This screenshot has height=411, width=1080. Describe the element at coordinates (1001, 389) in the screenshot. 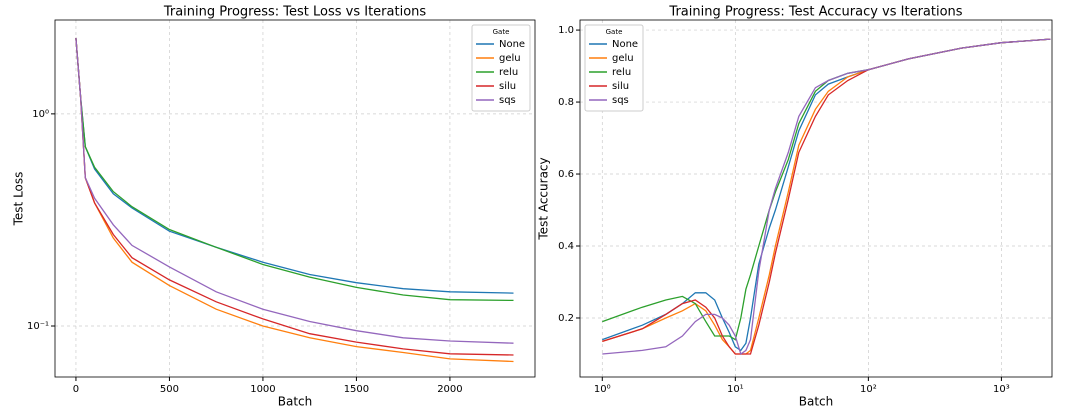

I see `x-tick-label: 10³` at that location.